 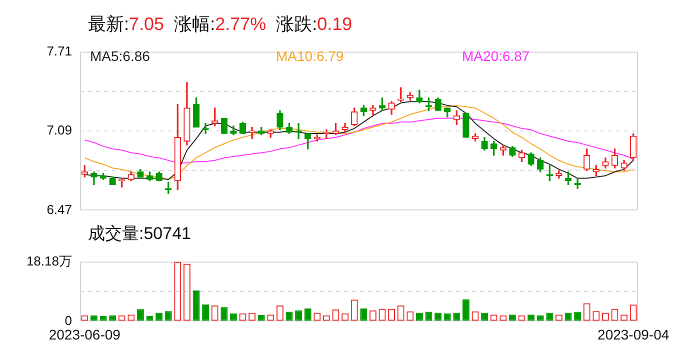 I want to click on chart-title: 最新:7.05 涨幅:2.77% 涨跌:0.19, so click(x=220, y=24).